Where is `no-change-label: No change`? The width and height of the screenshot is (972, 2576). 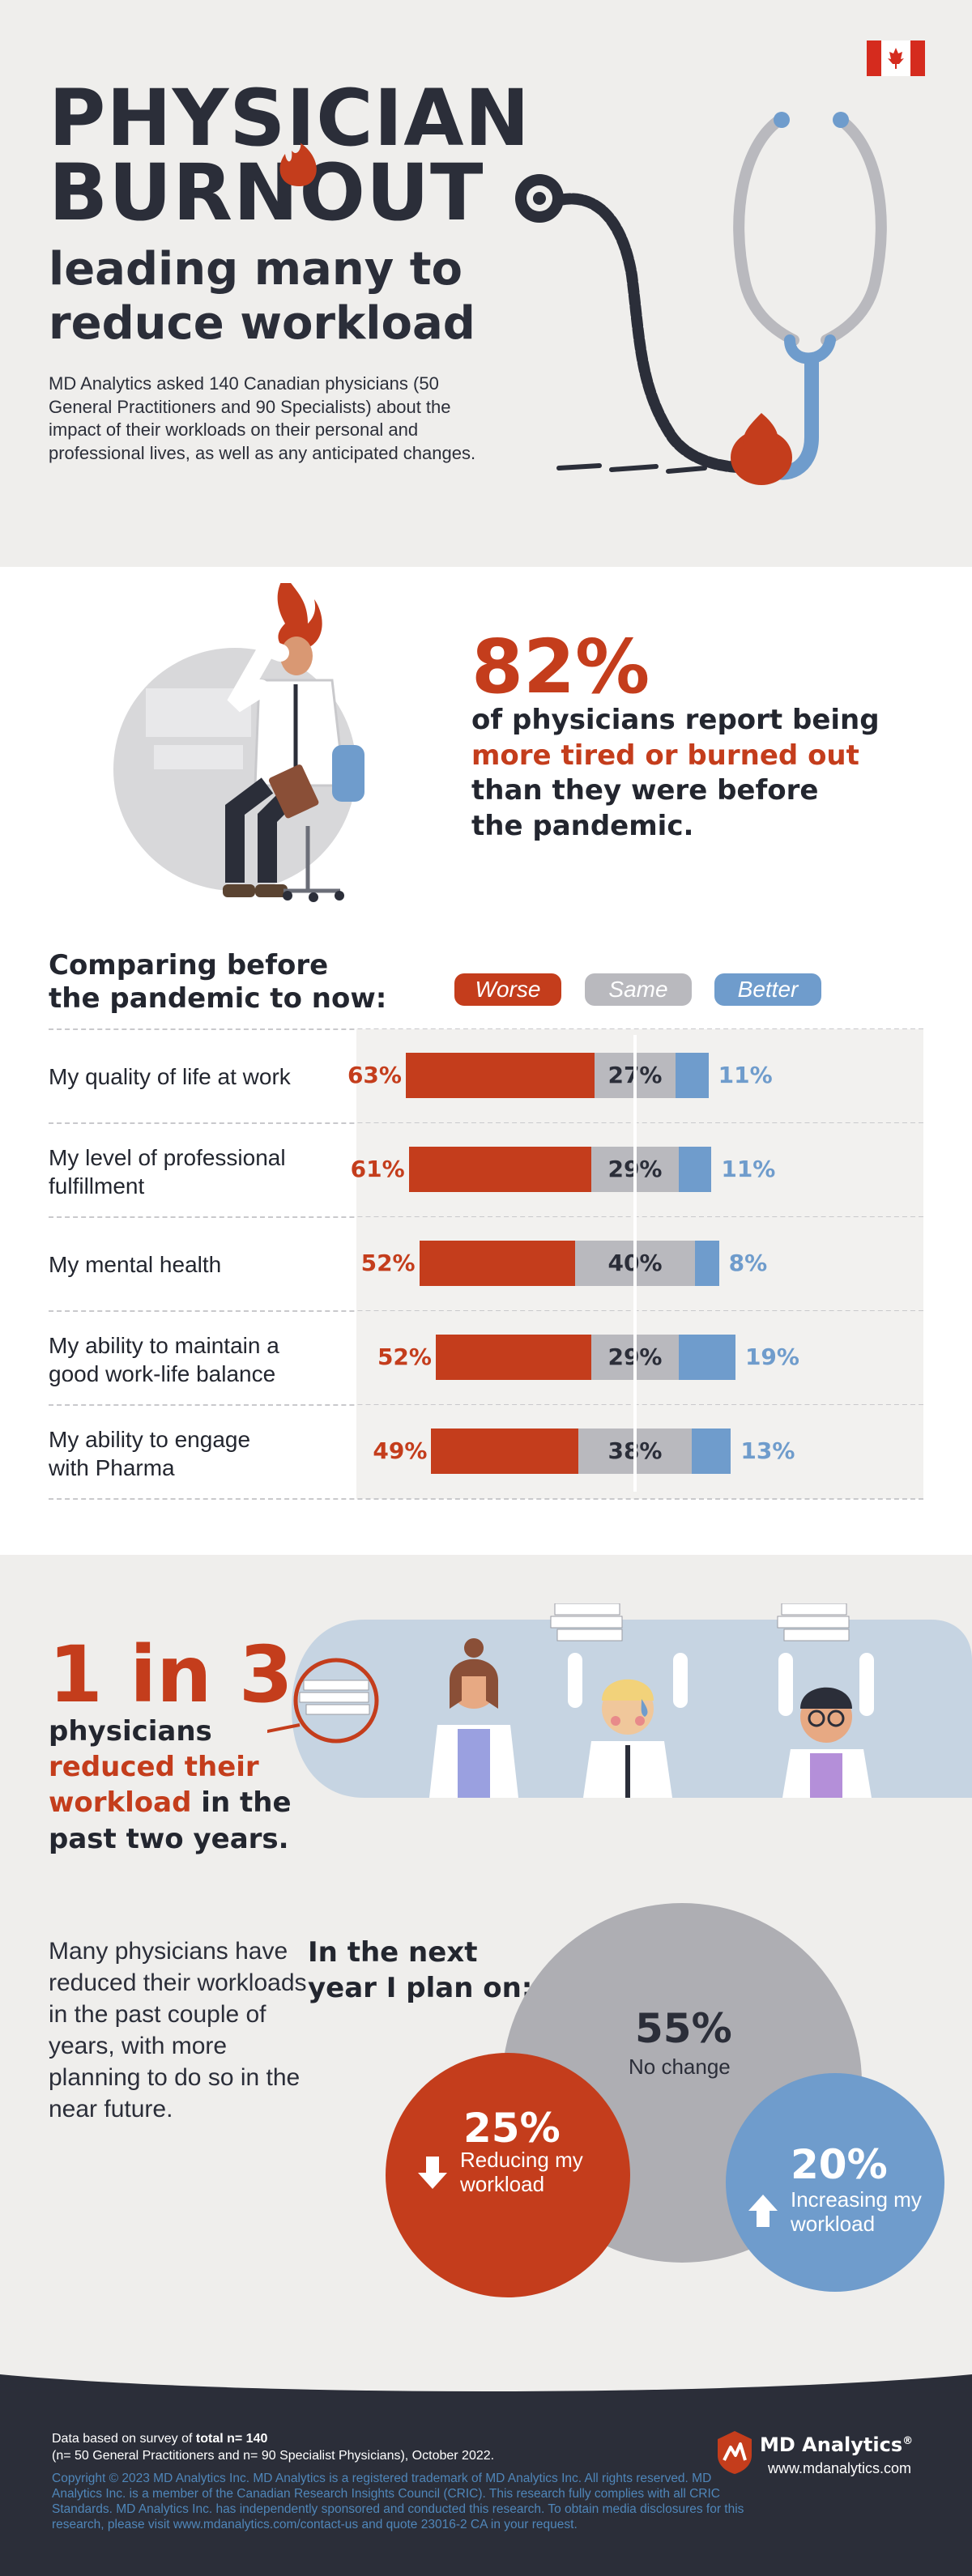 no-change-label: No change is located at coordinates (680, 2066).